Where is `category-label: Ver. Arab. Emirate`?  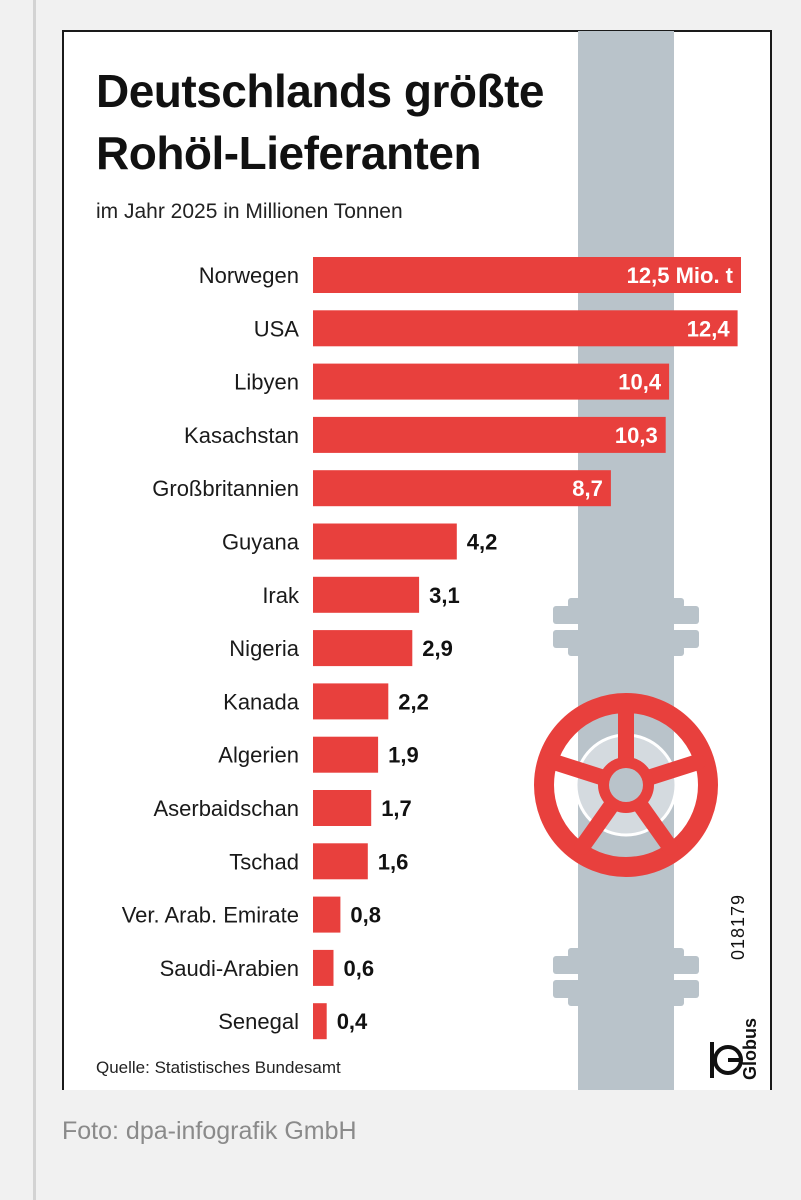
category-label: Ver. Arab. Emirate is located at coordinates (210, 915).